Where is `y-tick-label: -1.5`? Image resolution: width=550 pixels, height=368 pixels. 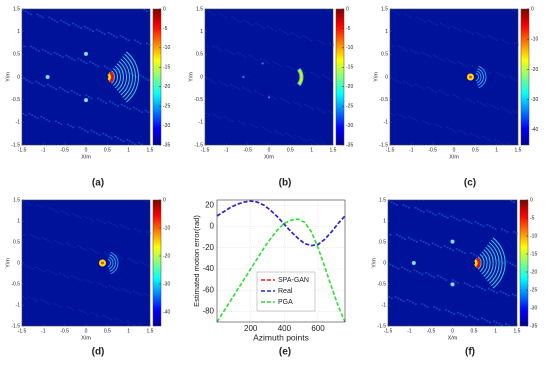
y-tick-label: -1.5 is located at coordinates (381, 326).